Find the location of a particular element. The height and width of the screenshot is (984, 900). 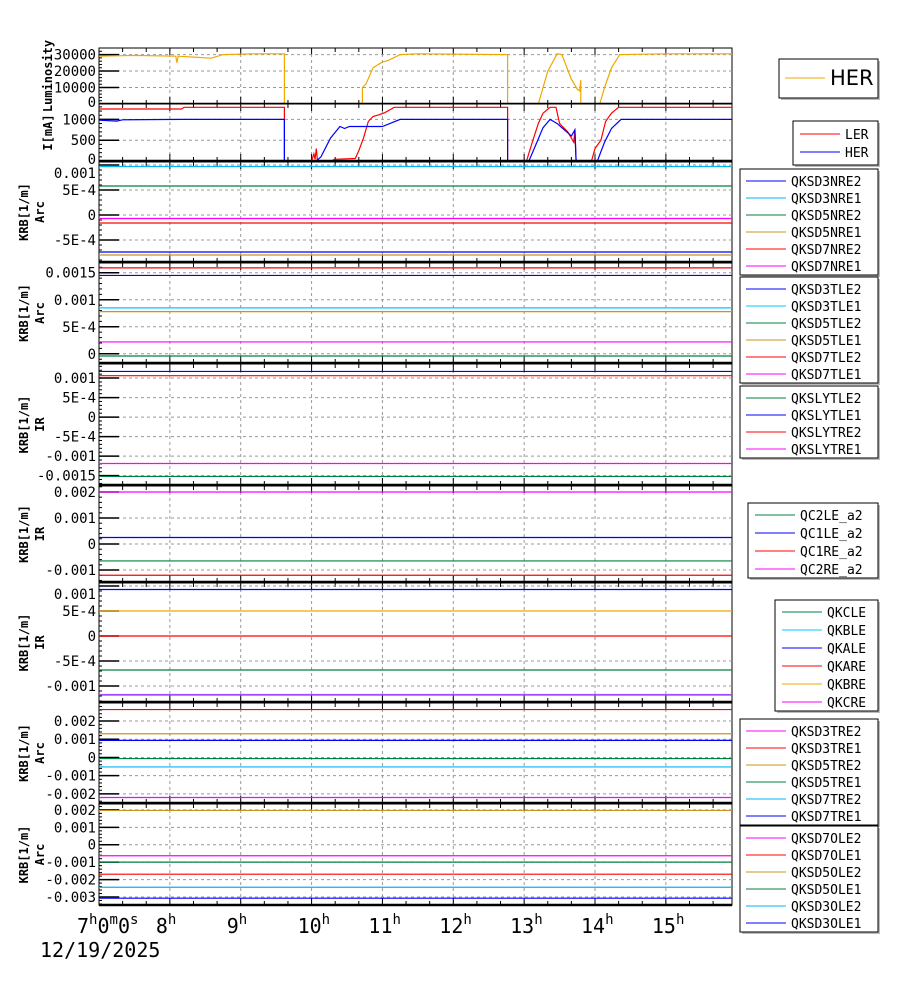

legend-label: QKCLE is located at coordinates (846, 613).